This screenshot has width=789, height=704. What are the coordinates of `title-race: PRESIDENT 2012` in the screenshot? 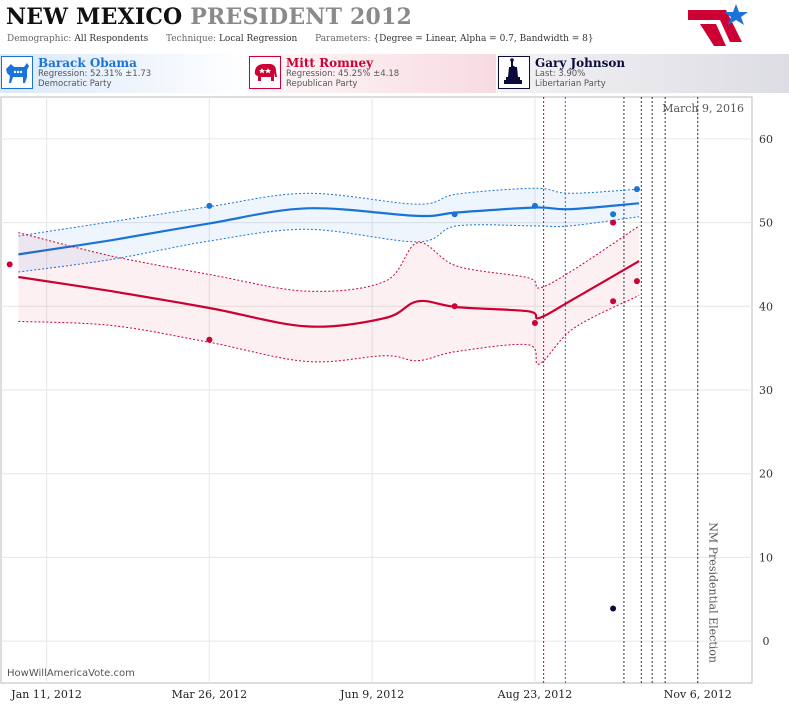 It's located at (301, 17).